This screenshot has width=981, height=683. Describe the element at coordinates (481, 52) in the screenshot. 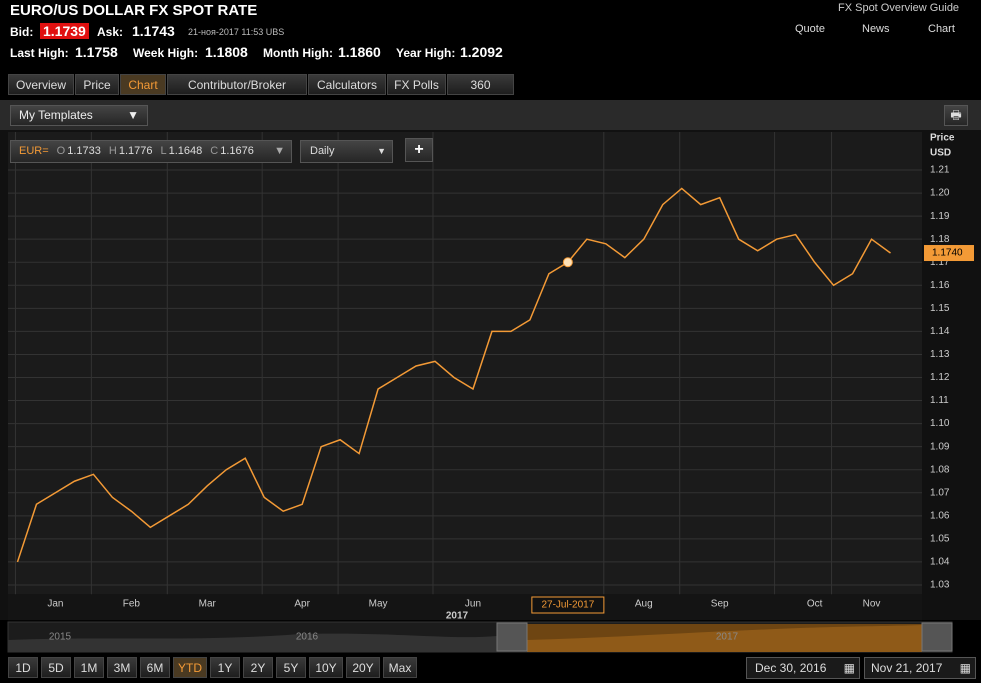

I see `high-value: 1.2092` at that location.